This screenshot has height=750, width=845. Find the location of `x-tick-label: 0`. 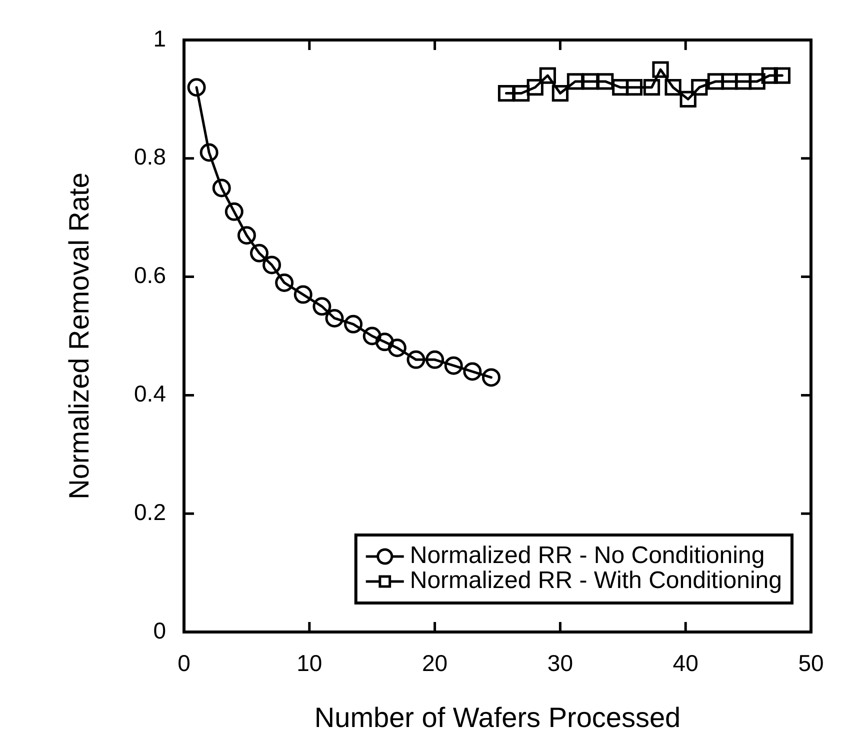

x-tick-label: 0 is located at coordinates (184, 663).